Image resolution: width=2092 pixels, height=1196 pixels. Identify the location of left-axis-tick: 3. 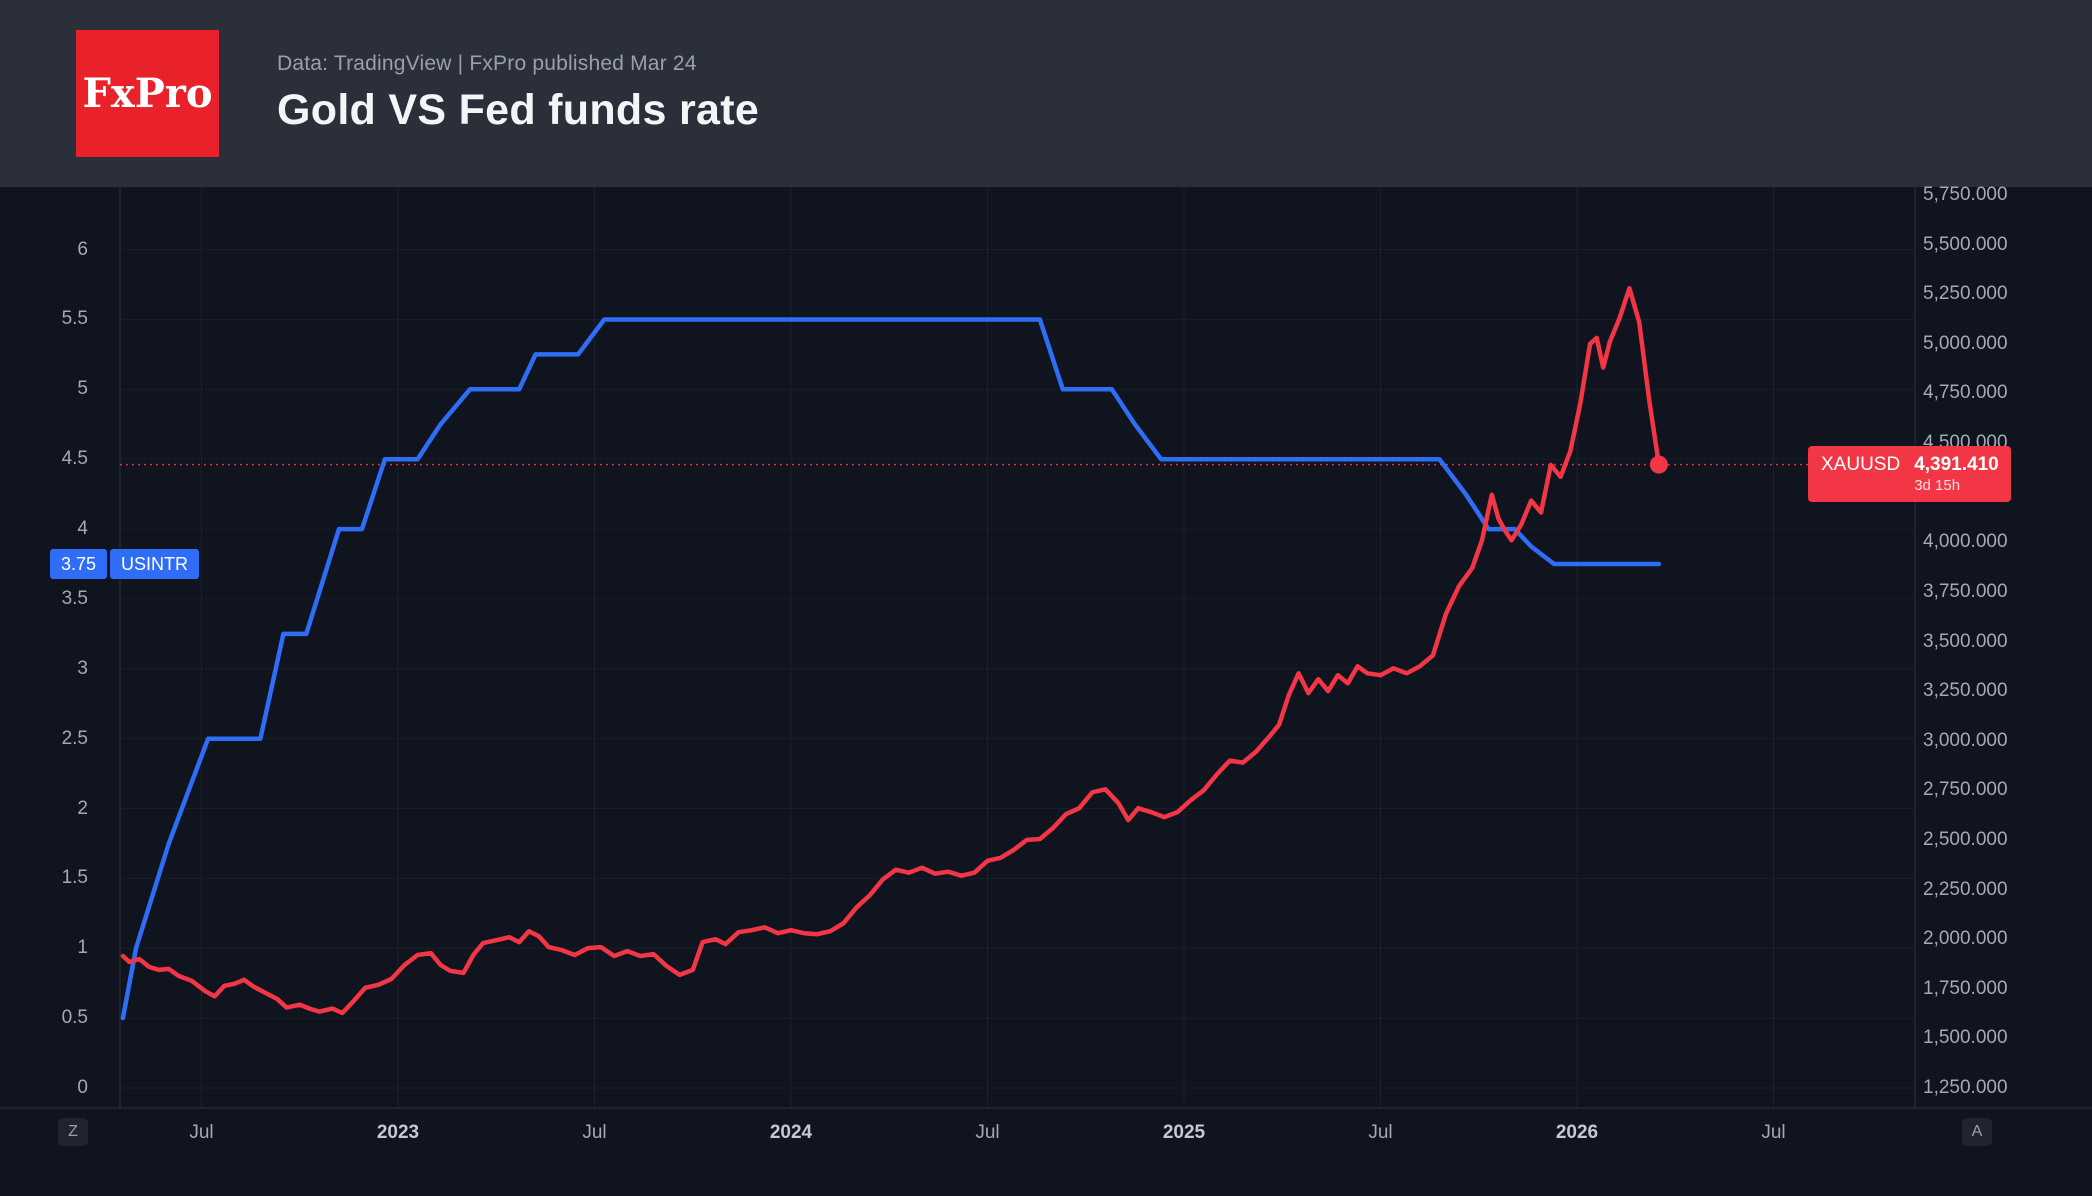
(82, 668).